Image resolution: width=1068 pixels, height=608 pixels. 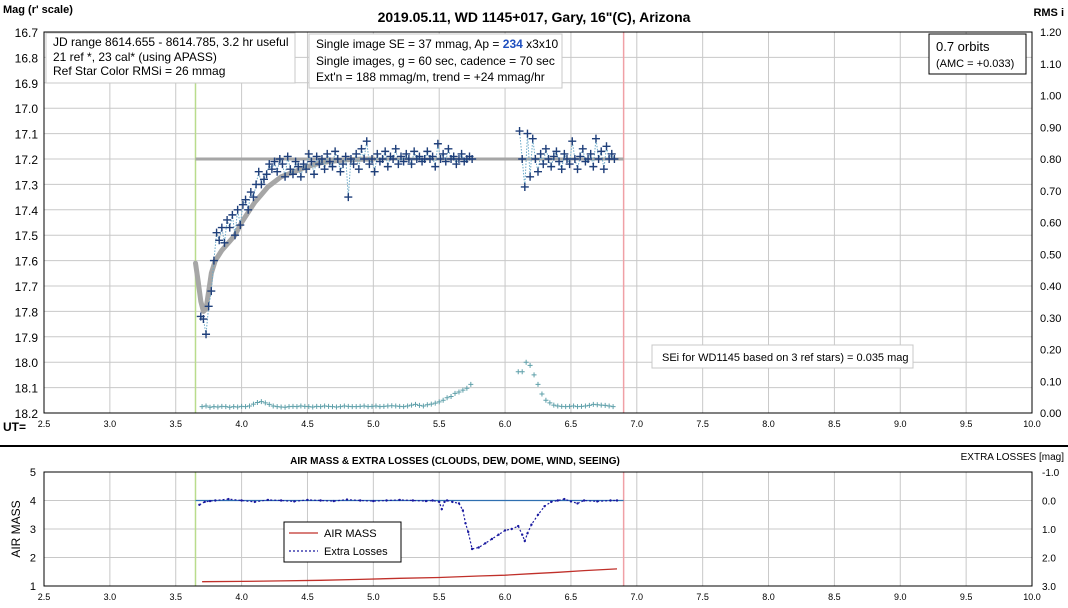 I want to click on top-x-tick-label: 5.5, so click(x=439, y=424).